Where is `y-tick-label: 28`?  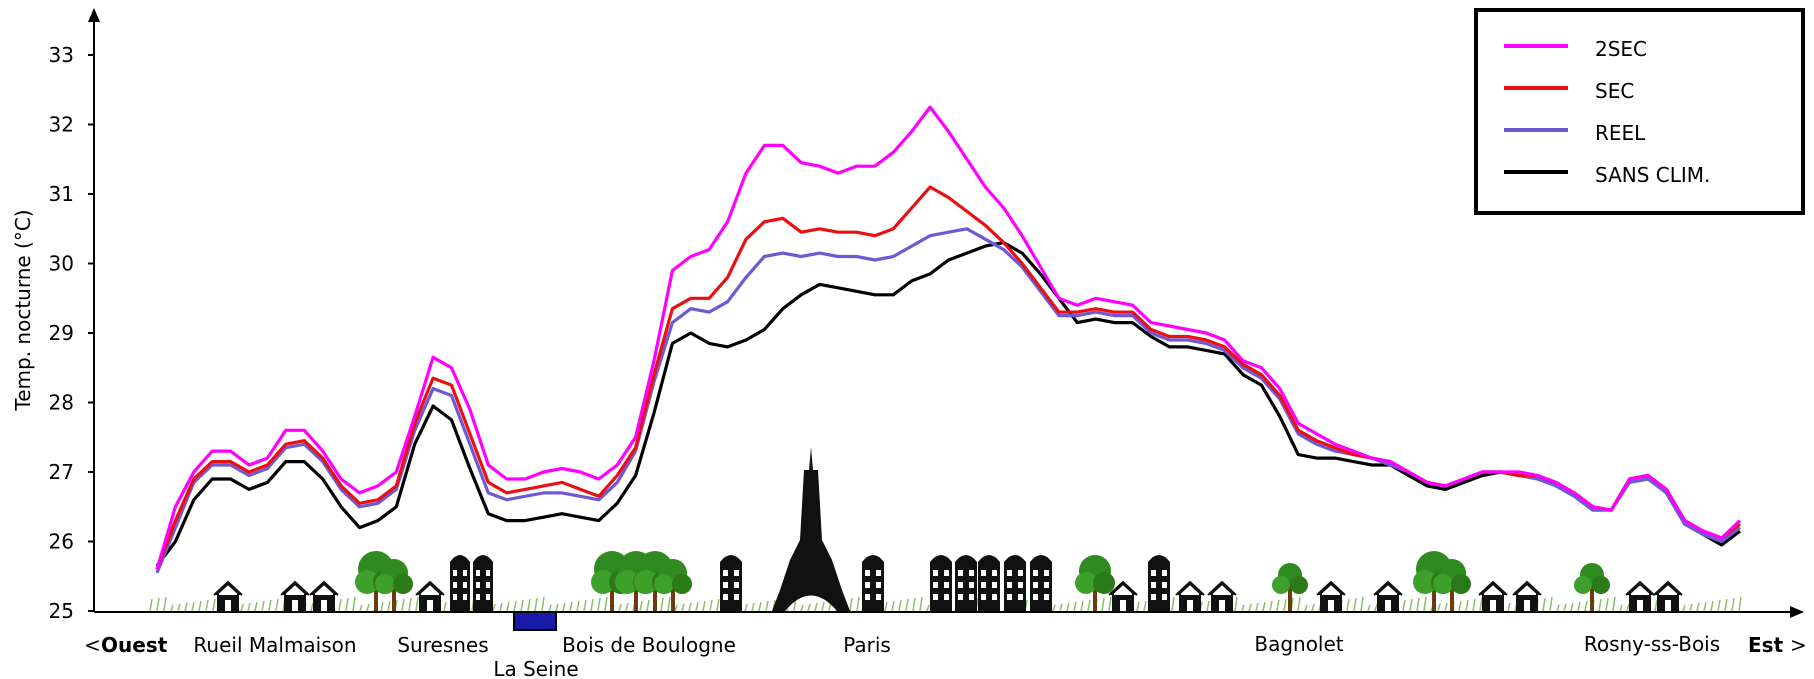 y-tick-label: 28 is located at coordinates (61, 403).